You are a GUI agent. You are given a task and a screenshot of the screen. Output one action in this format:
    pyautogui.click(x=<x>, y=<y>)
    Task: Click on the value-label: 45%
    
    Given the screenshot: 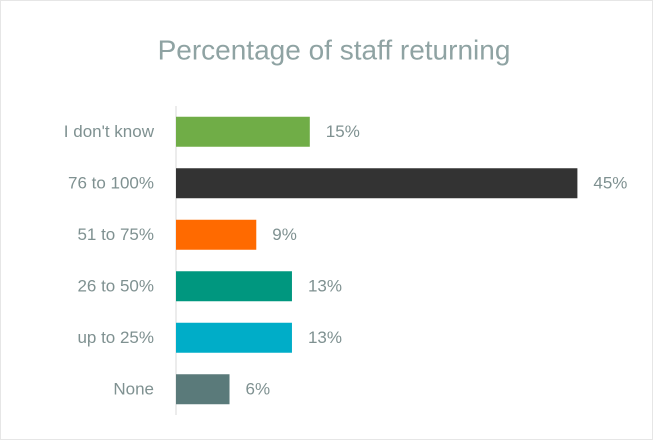 What is the action you would take?
    pyautogui.click(x=610, y=183)
    